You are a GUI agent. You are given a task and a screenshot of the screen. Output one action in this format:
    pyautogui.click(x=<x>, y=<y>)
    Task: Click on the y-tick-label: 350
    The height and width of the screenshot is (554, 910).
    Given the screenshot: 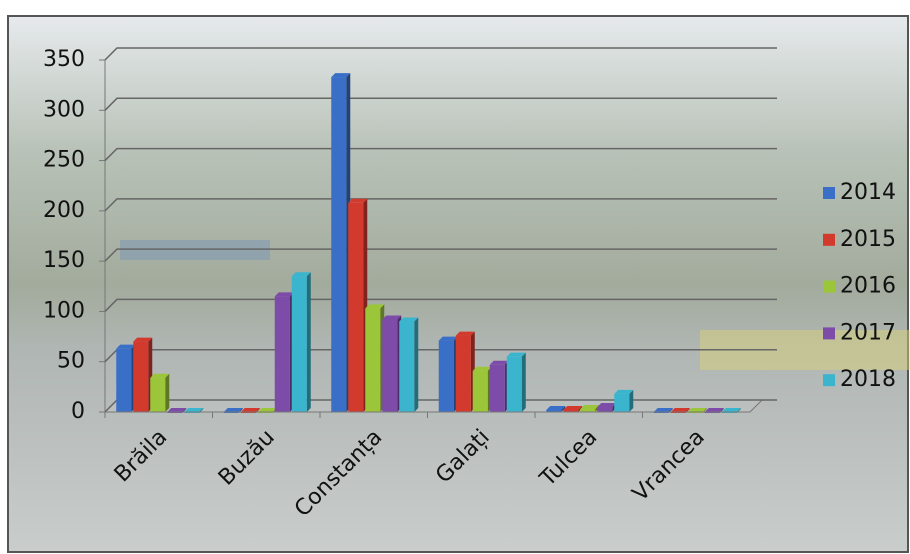 What is the action you would take?
    pyautogui.click(x=64, y=59)
    